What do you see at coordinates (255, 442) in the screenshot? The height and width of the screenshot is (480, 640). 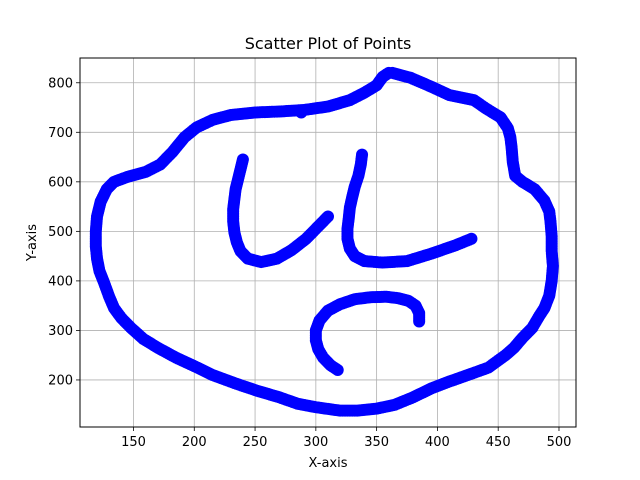 I see `x-tick-label: 250` at bounding box center [255, 442].